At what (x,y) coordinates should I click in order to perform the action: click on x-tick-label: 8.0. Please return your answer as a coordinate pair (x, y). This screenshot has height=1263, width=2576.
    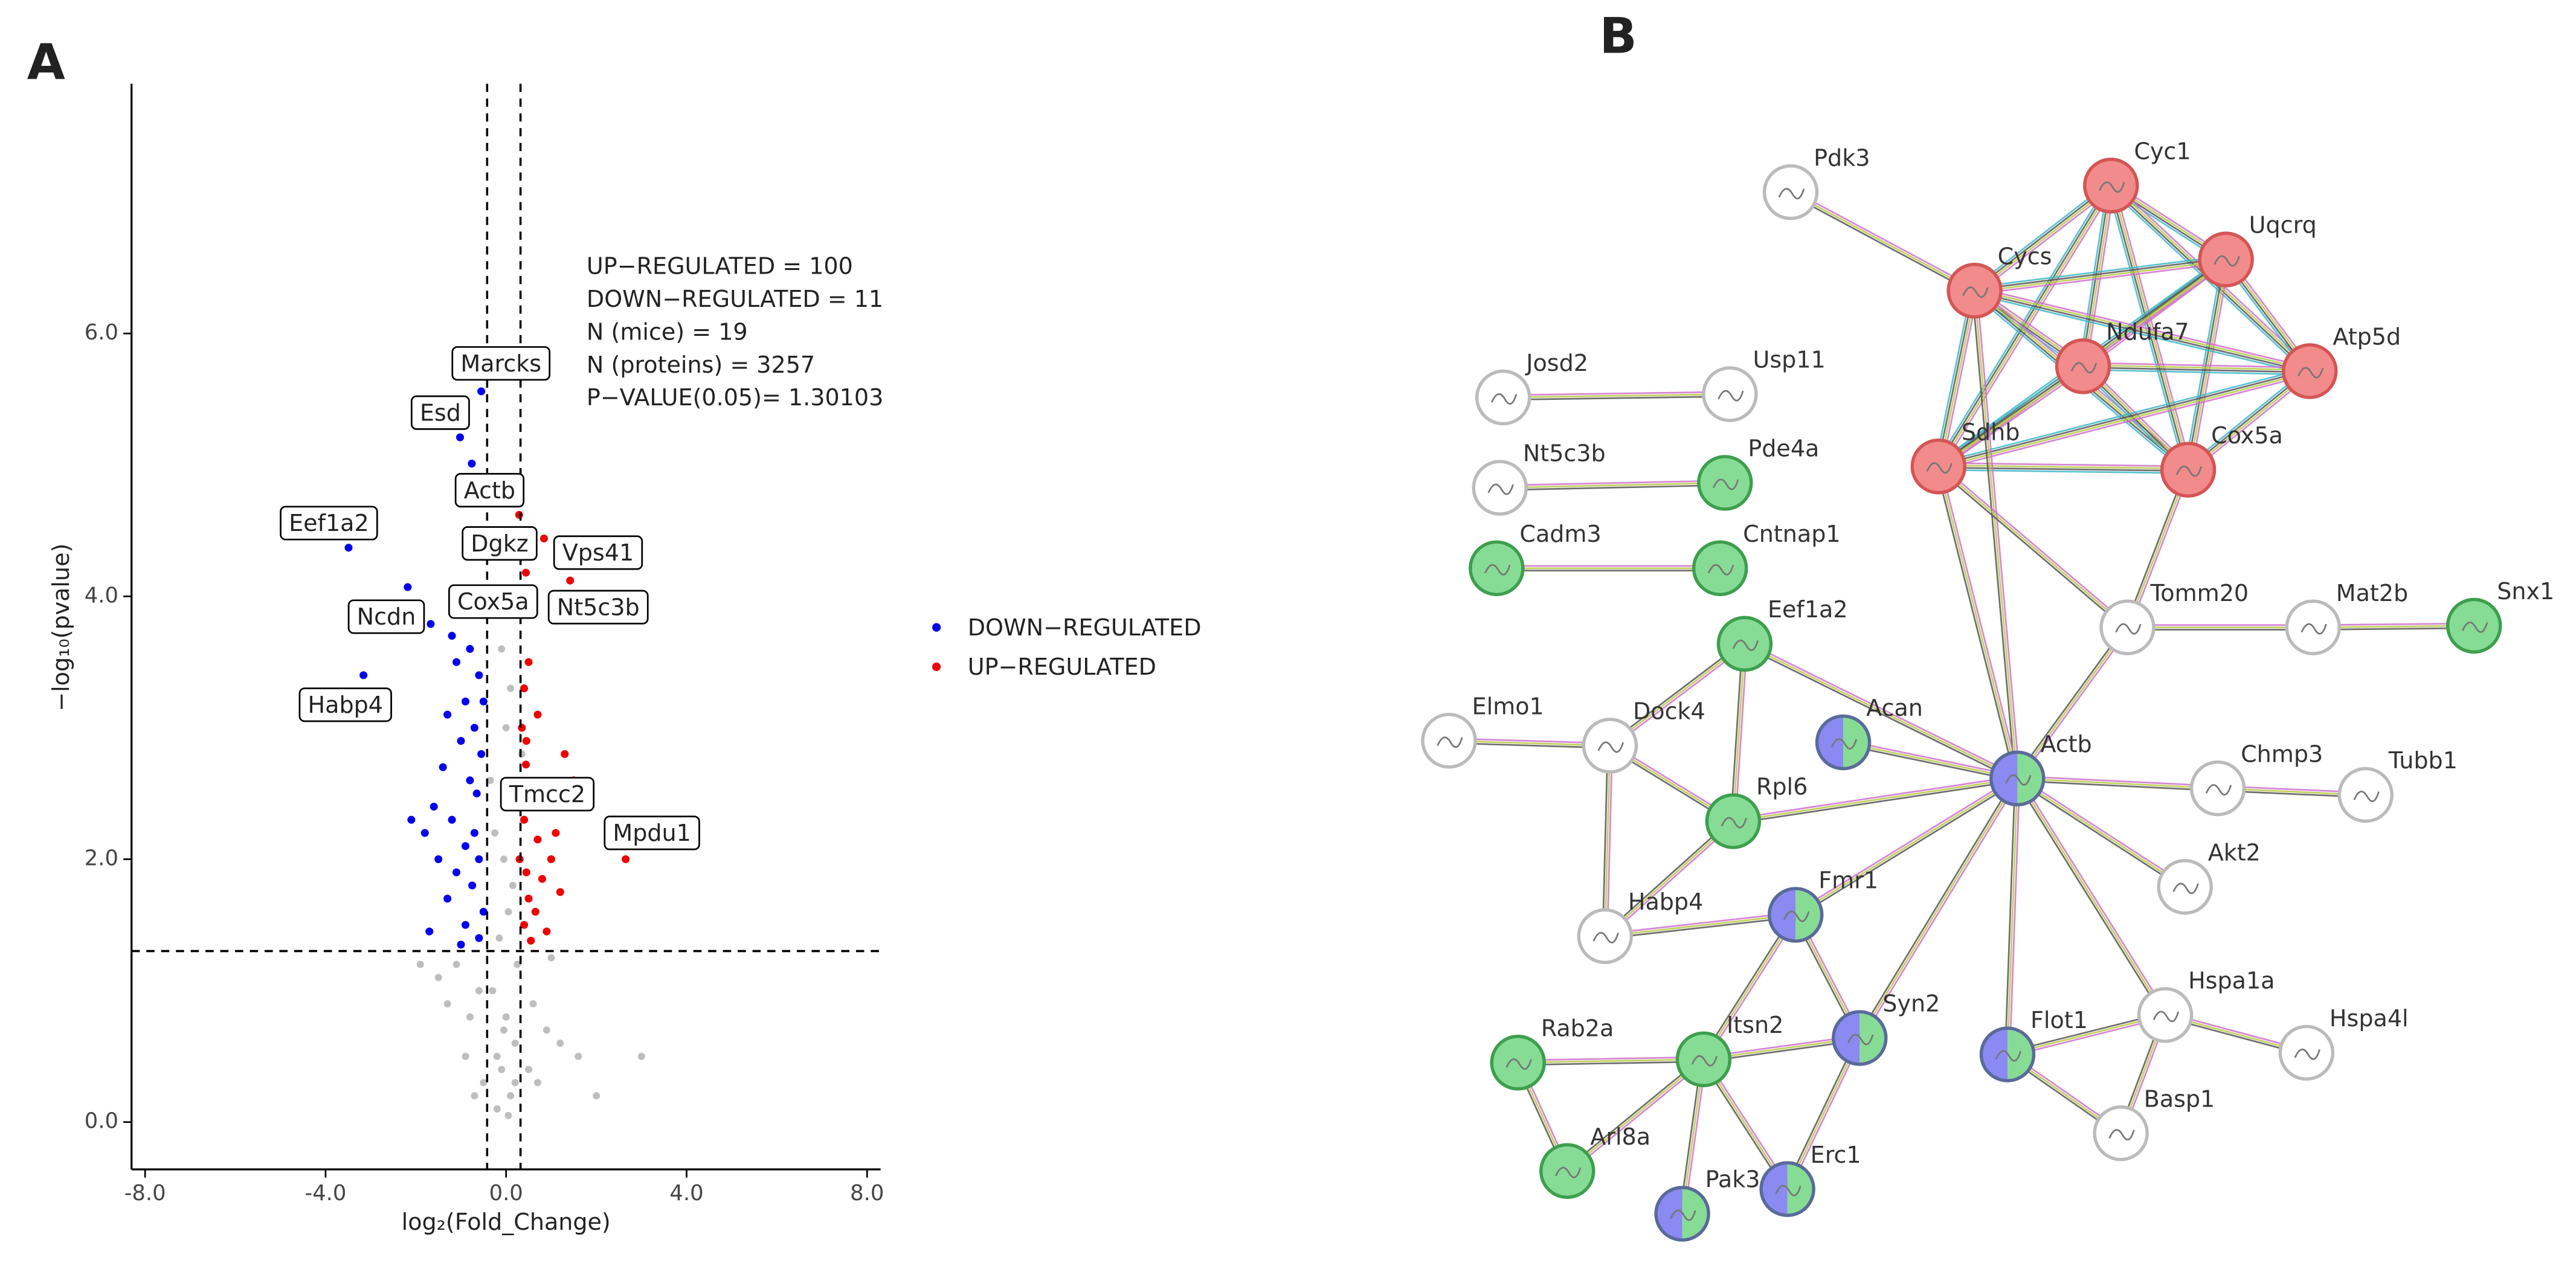
    Looking at the image, I should click on (867, 1193).